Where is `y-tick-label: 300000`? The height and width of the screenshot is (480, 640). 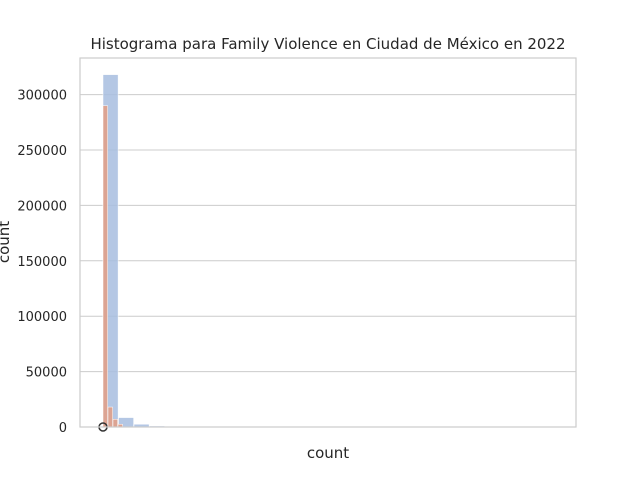
y-tick-label: 300000 is located at coordinates (42, 96).